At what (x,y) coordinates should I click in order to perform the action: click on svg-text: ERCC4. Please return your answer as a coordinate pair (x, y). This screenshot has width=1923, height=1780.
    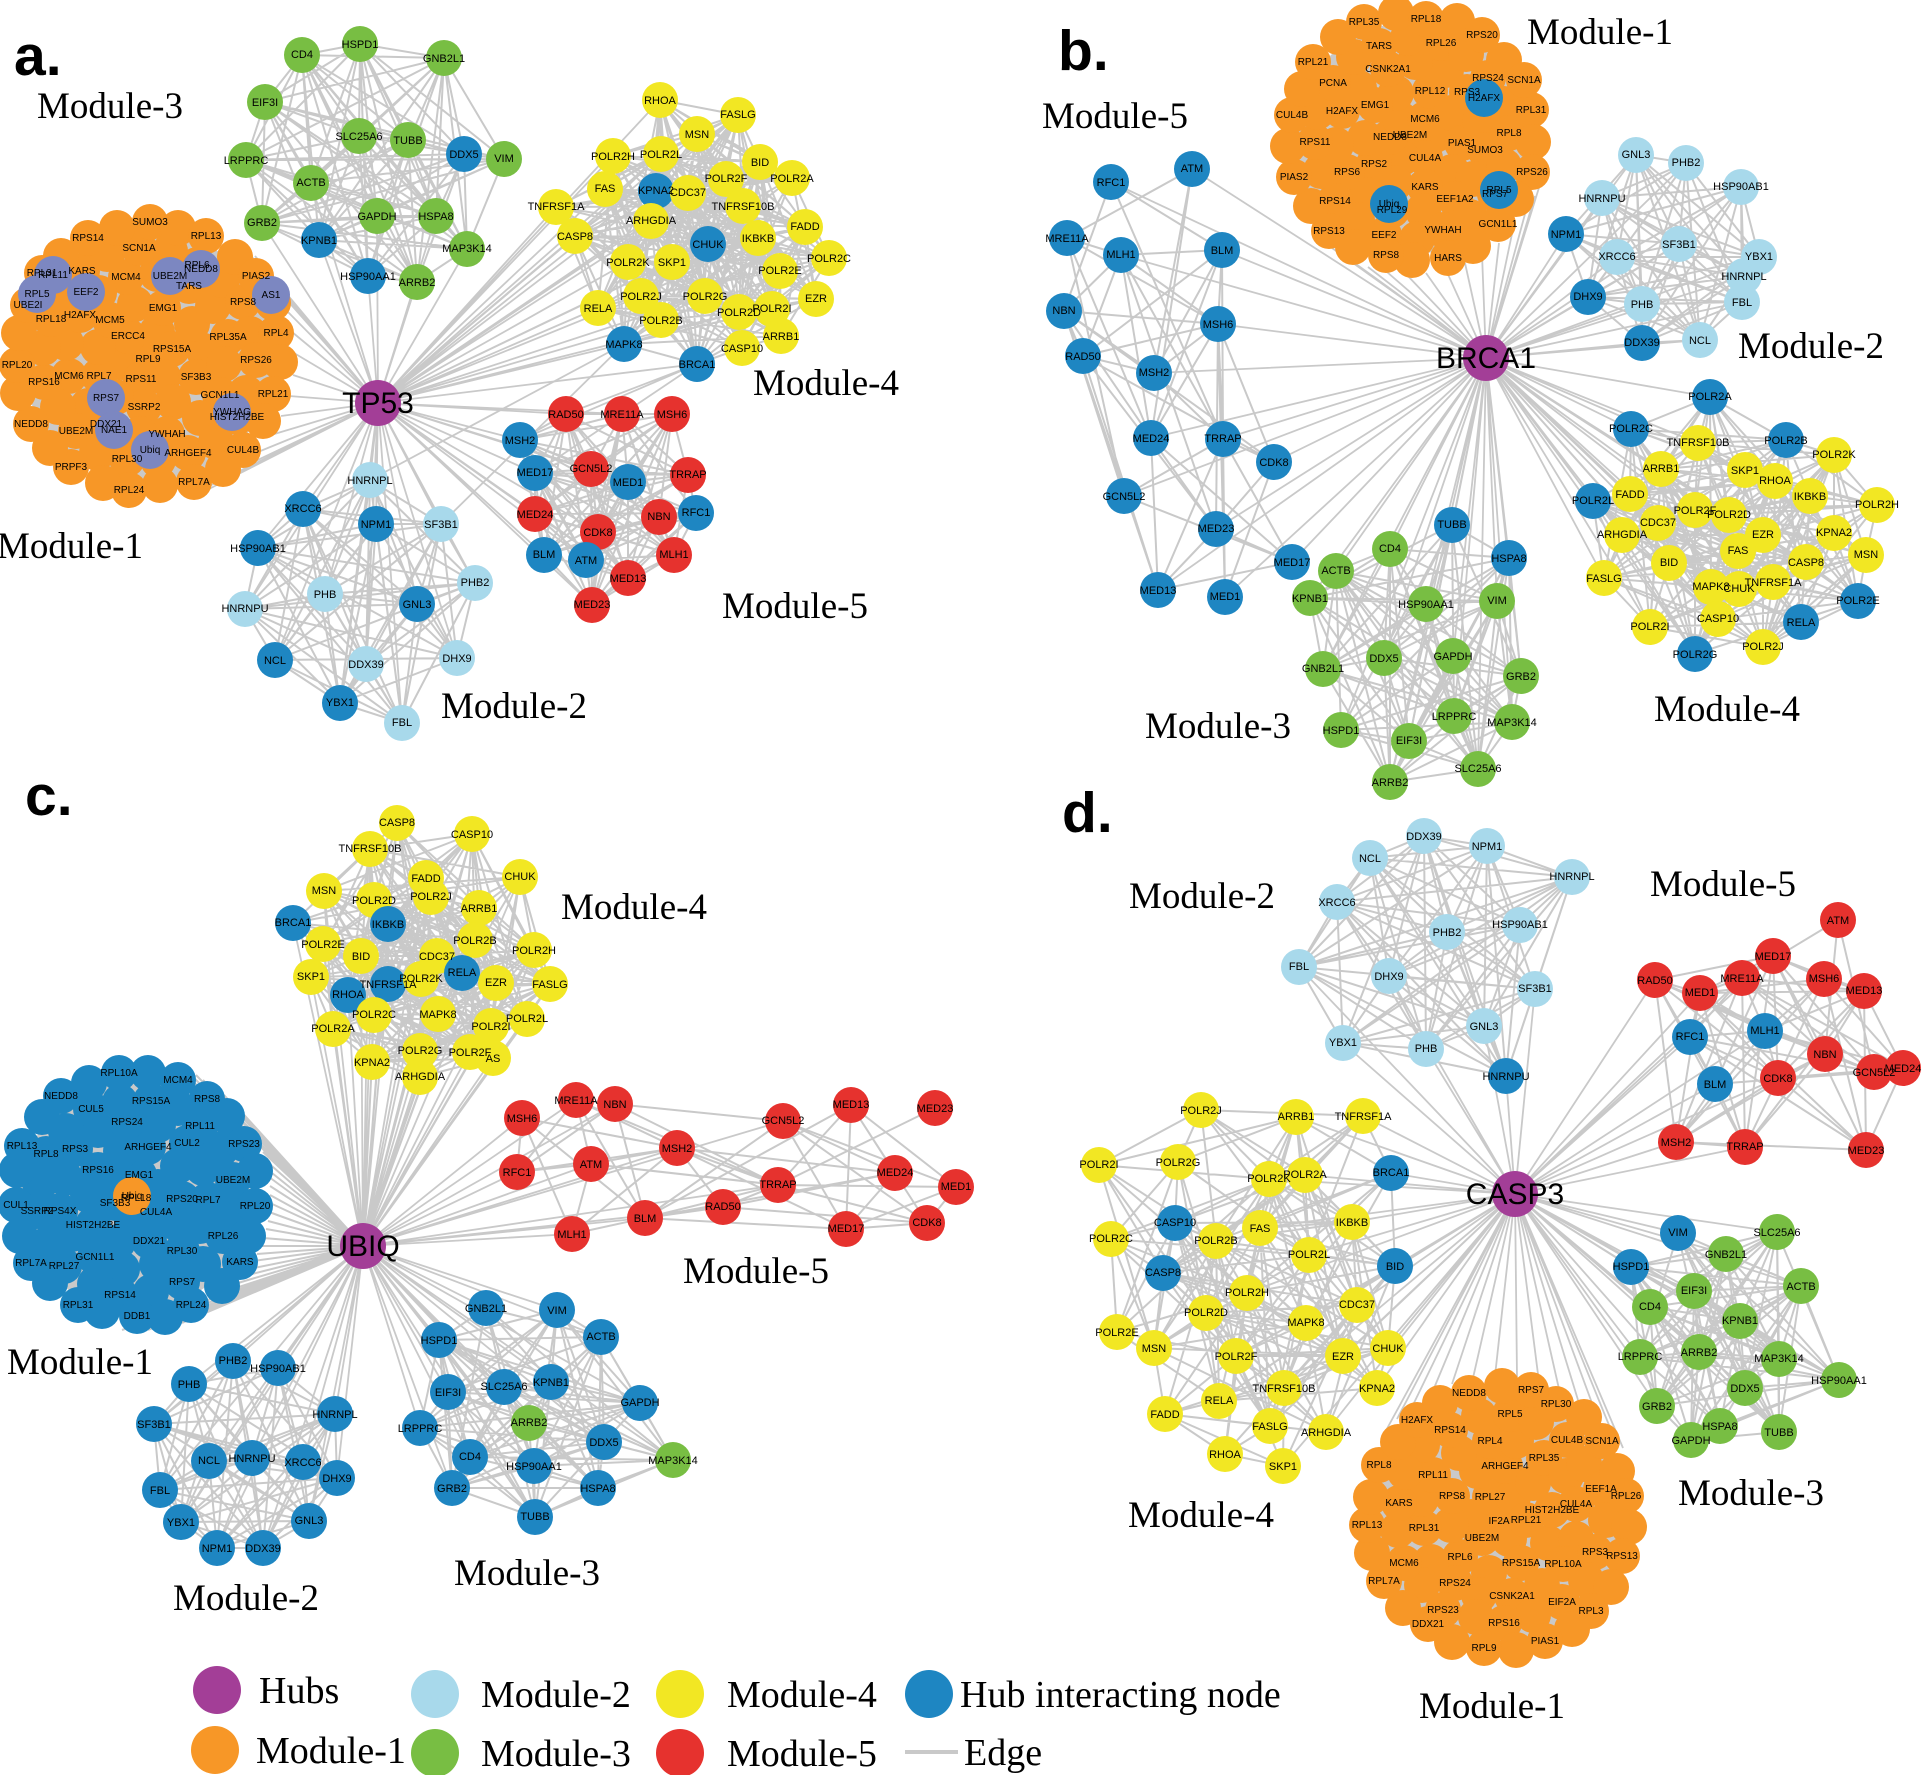
    Looking at the image, I should click on (128, 336).